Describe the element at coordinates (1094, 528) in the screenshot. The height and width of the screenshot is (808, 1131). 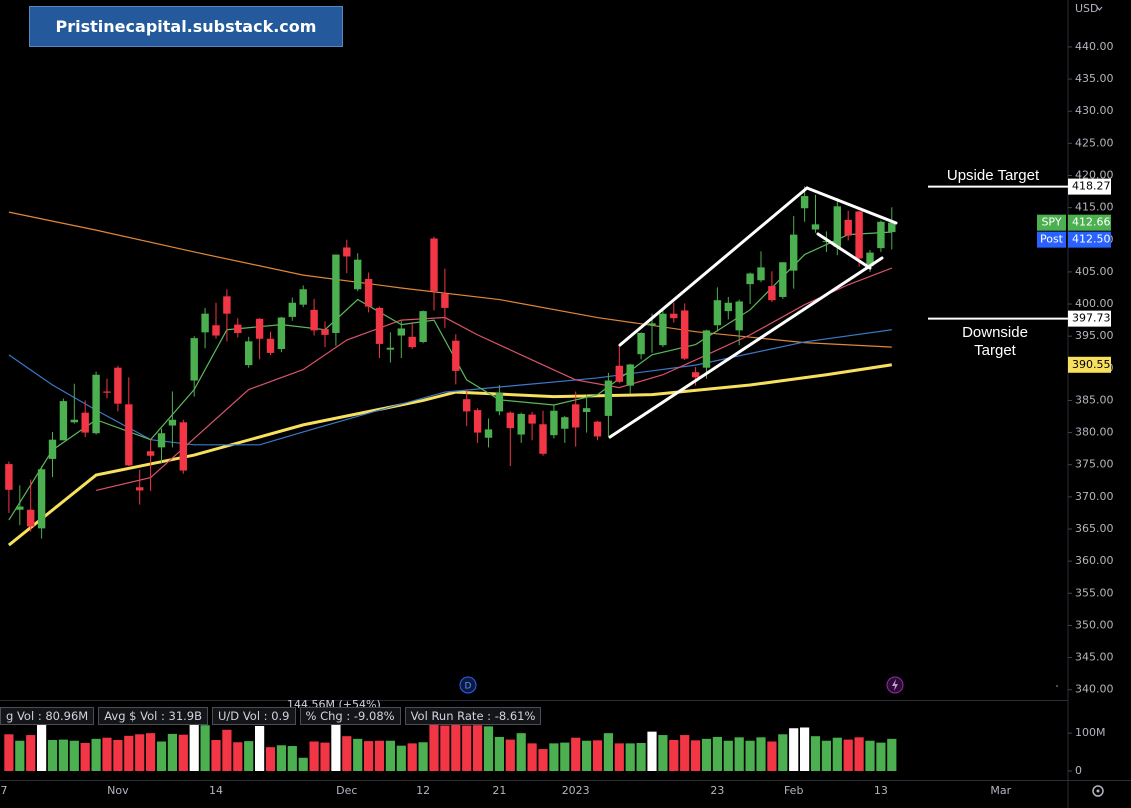
I see `y-tick-label: 365.00` at that location.